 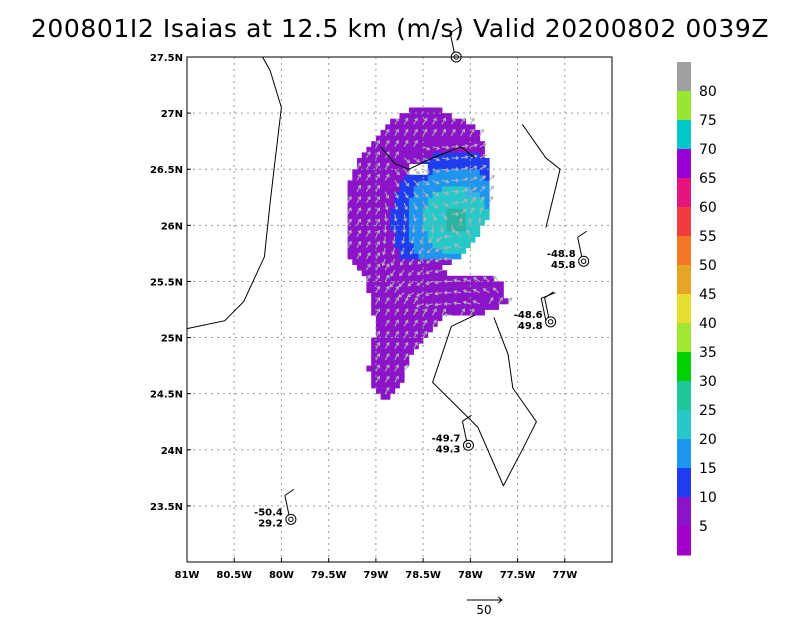 What do you see at coordinates (166, 395) in the screenshot?
I see `y-tick-label: 24.5N` at bounding box center [166, 395].